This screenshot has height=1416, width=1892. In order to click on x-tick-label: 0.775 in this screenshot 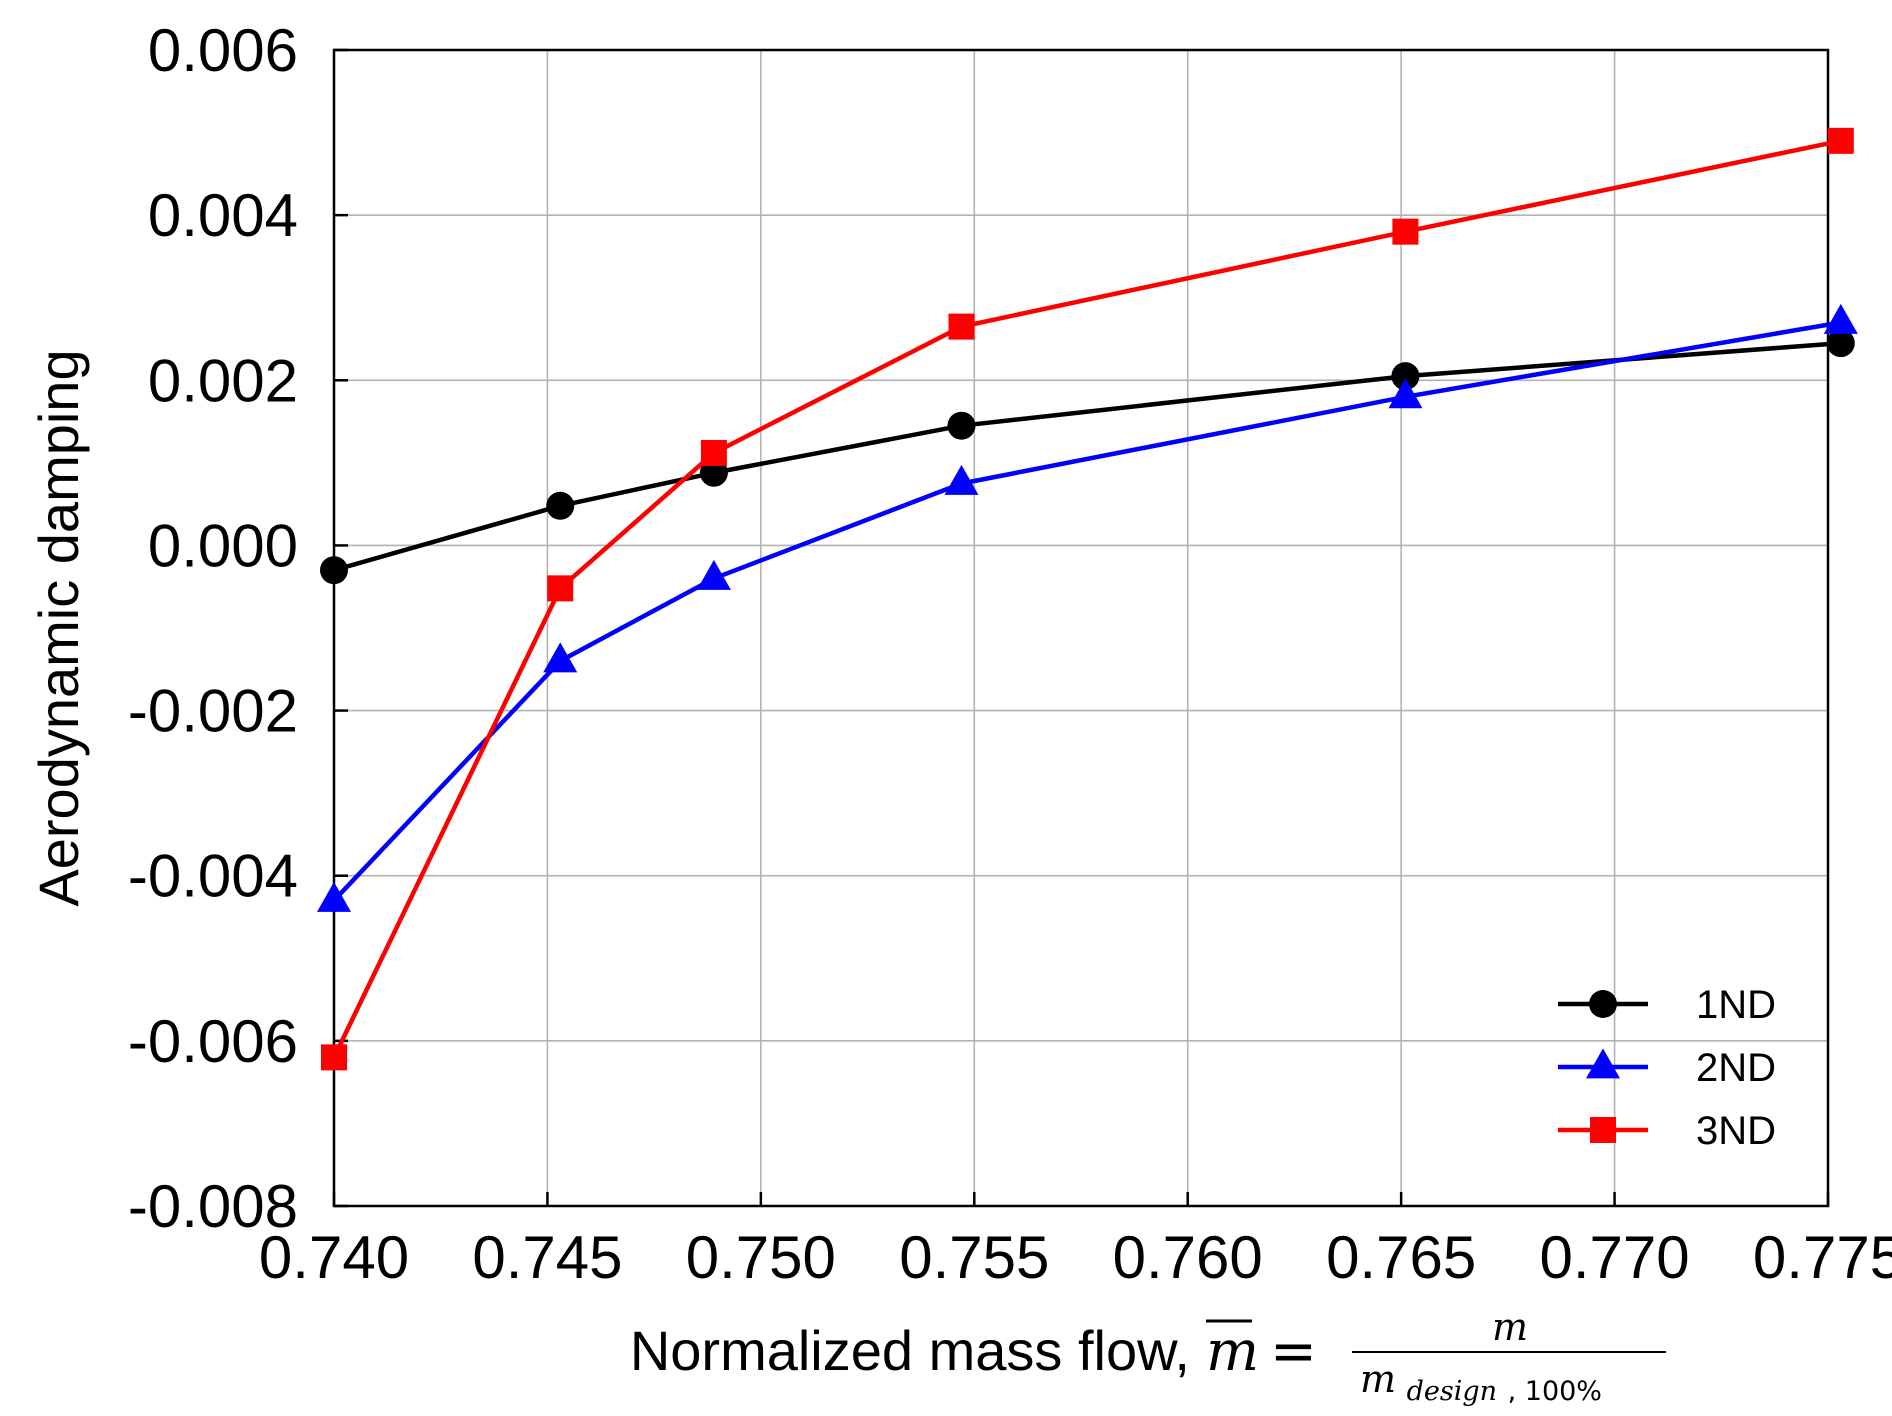, I will do `click(1822, 1257)`.